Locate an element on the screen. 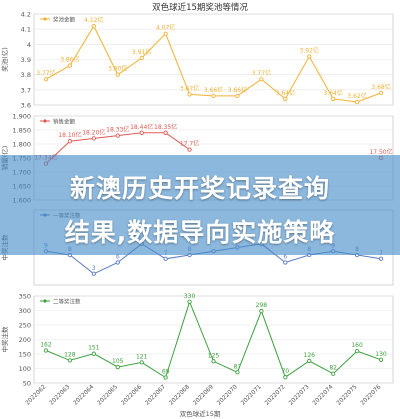 The width and height of the screenshot is (400, 419). x-axis-label: 双色球近15期 is located at coordinates (200, 413).